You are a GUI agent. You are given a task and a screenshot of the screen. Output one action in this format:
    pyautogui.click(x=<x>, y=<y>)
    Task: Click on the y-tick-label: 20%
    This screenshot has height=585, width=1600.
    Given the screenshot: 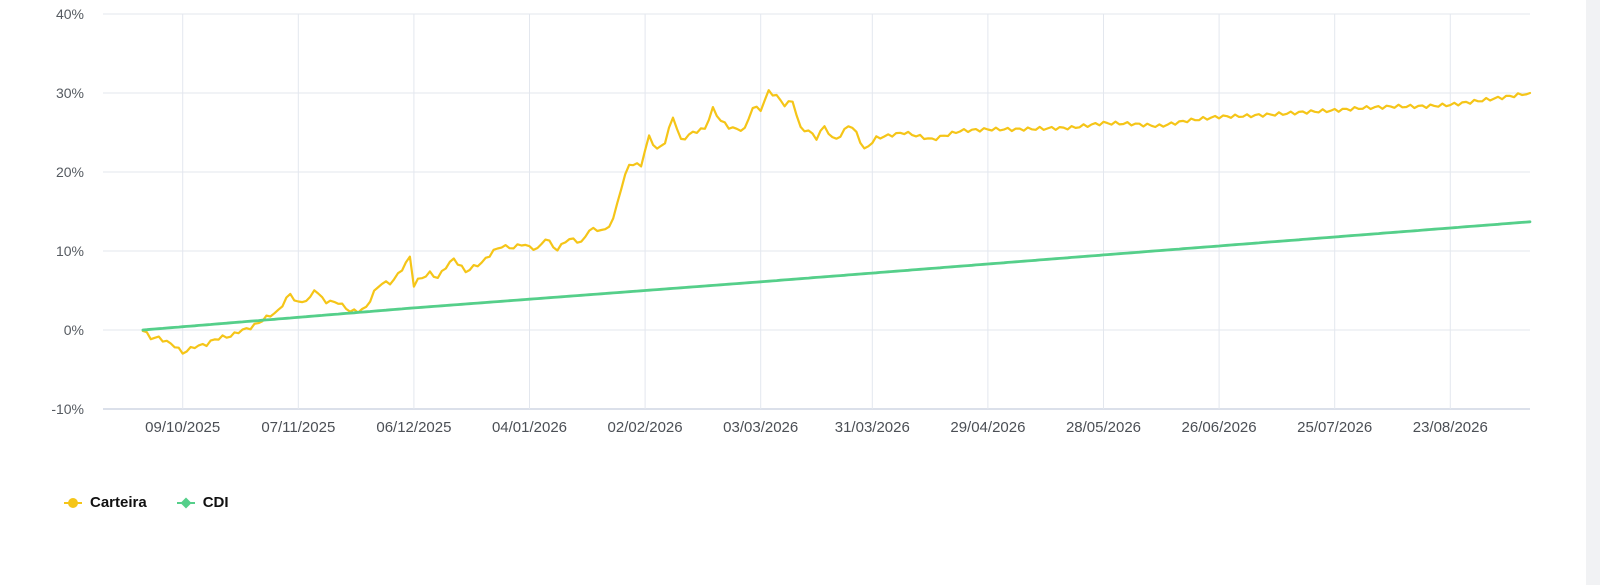 What is the action you would take?
    pyautogui.click(x=70, y=172)
    